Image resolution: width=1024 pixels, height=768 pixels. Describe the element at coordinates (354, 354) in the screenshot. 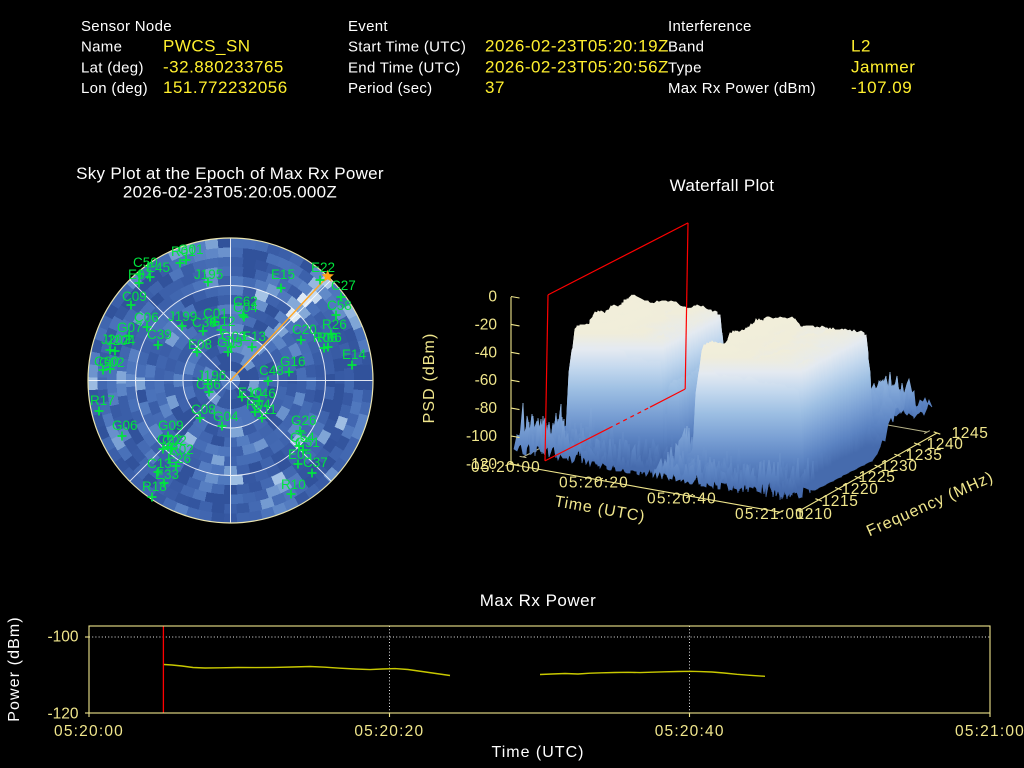

I see `svg-text: E14` at that location.